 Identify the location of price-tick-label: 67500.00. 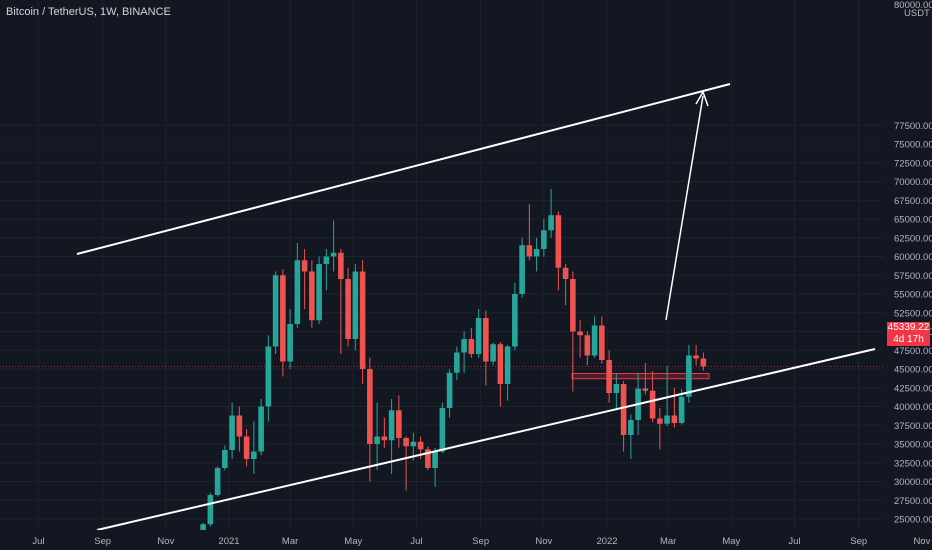
(913, 201).